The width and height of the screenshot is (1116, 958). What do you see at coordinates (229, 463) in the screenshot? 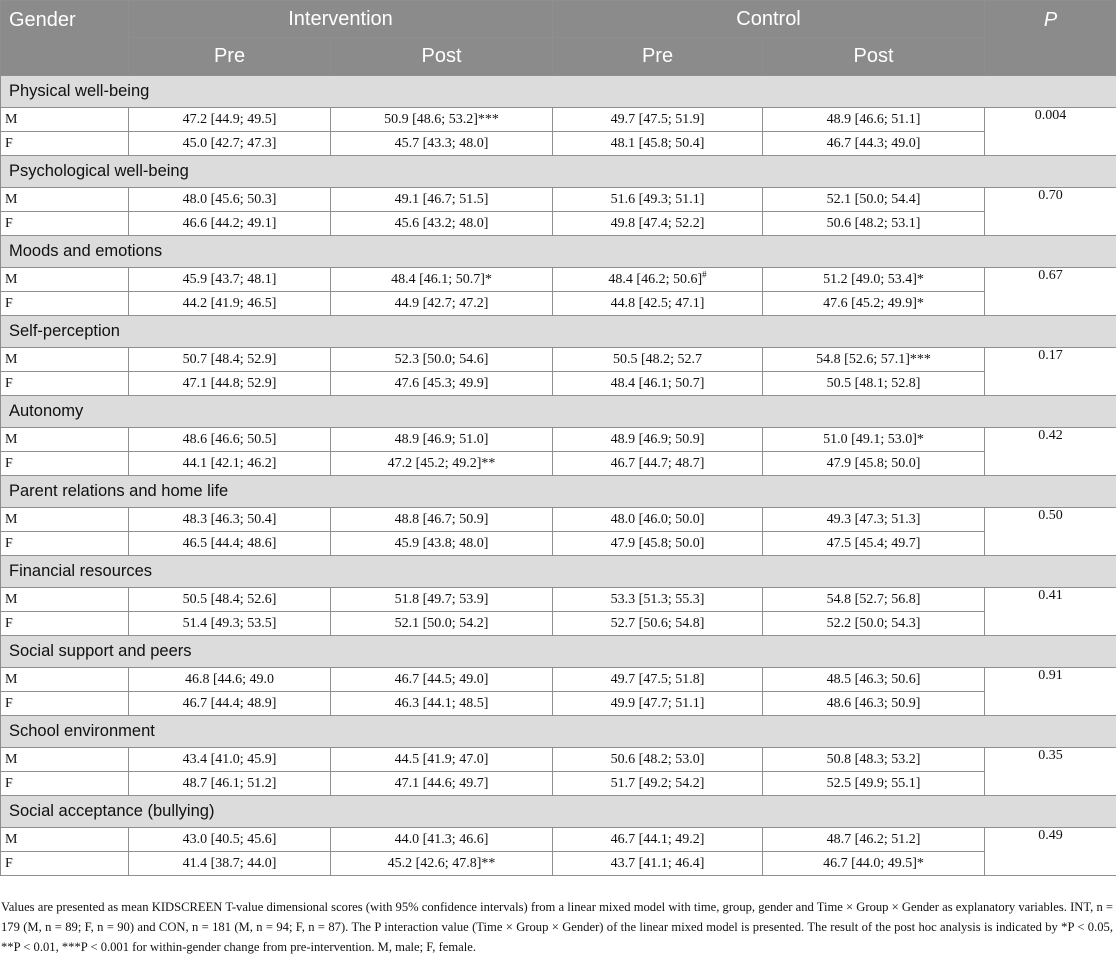
I see `value-cell-int-pre: 44.1 [42.1; 46.2]` at bounding box center [229, 463].